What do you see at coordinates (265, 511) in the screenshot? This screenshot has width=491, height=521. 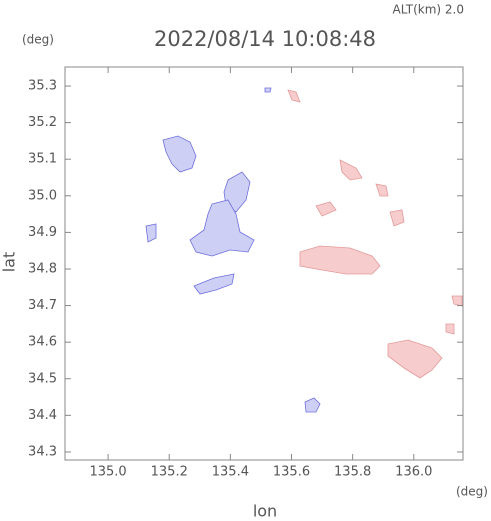 I see `x-axis-label: lon` at bounding box center [265, 511].